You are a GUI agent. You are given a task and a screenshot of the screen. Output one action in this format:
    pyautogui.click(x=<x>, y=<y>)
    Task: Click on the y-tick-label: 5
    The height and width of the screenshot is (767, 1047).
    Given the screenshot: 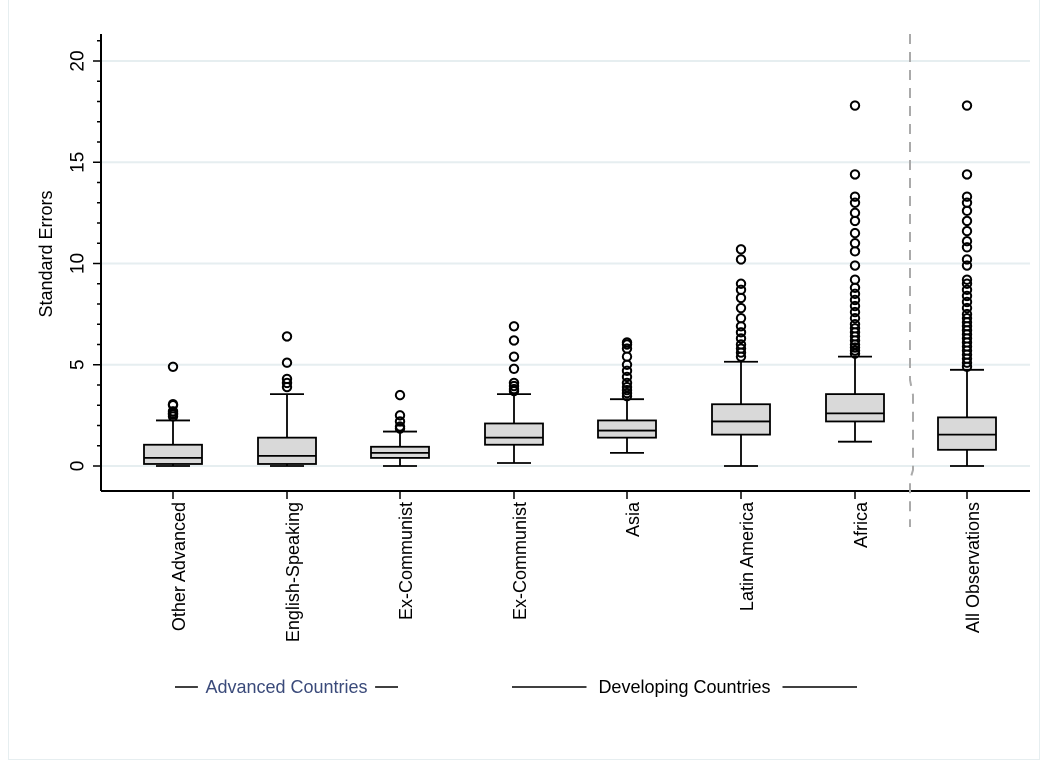 What is the action you would take?
    pyautogui.click(x=78, y=364)
    